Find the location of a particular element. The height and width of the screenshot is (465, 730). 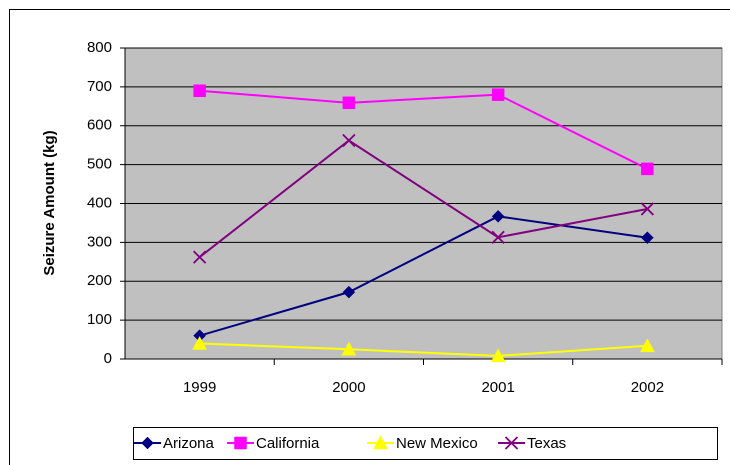

x-tick-label: 2000 is located at coordinates (348, 387).